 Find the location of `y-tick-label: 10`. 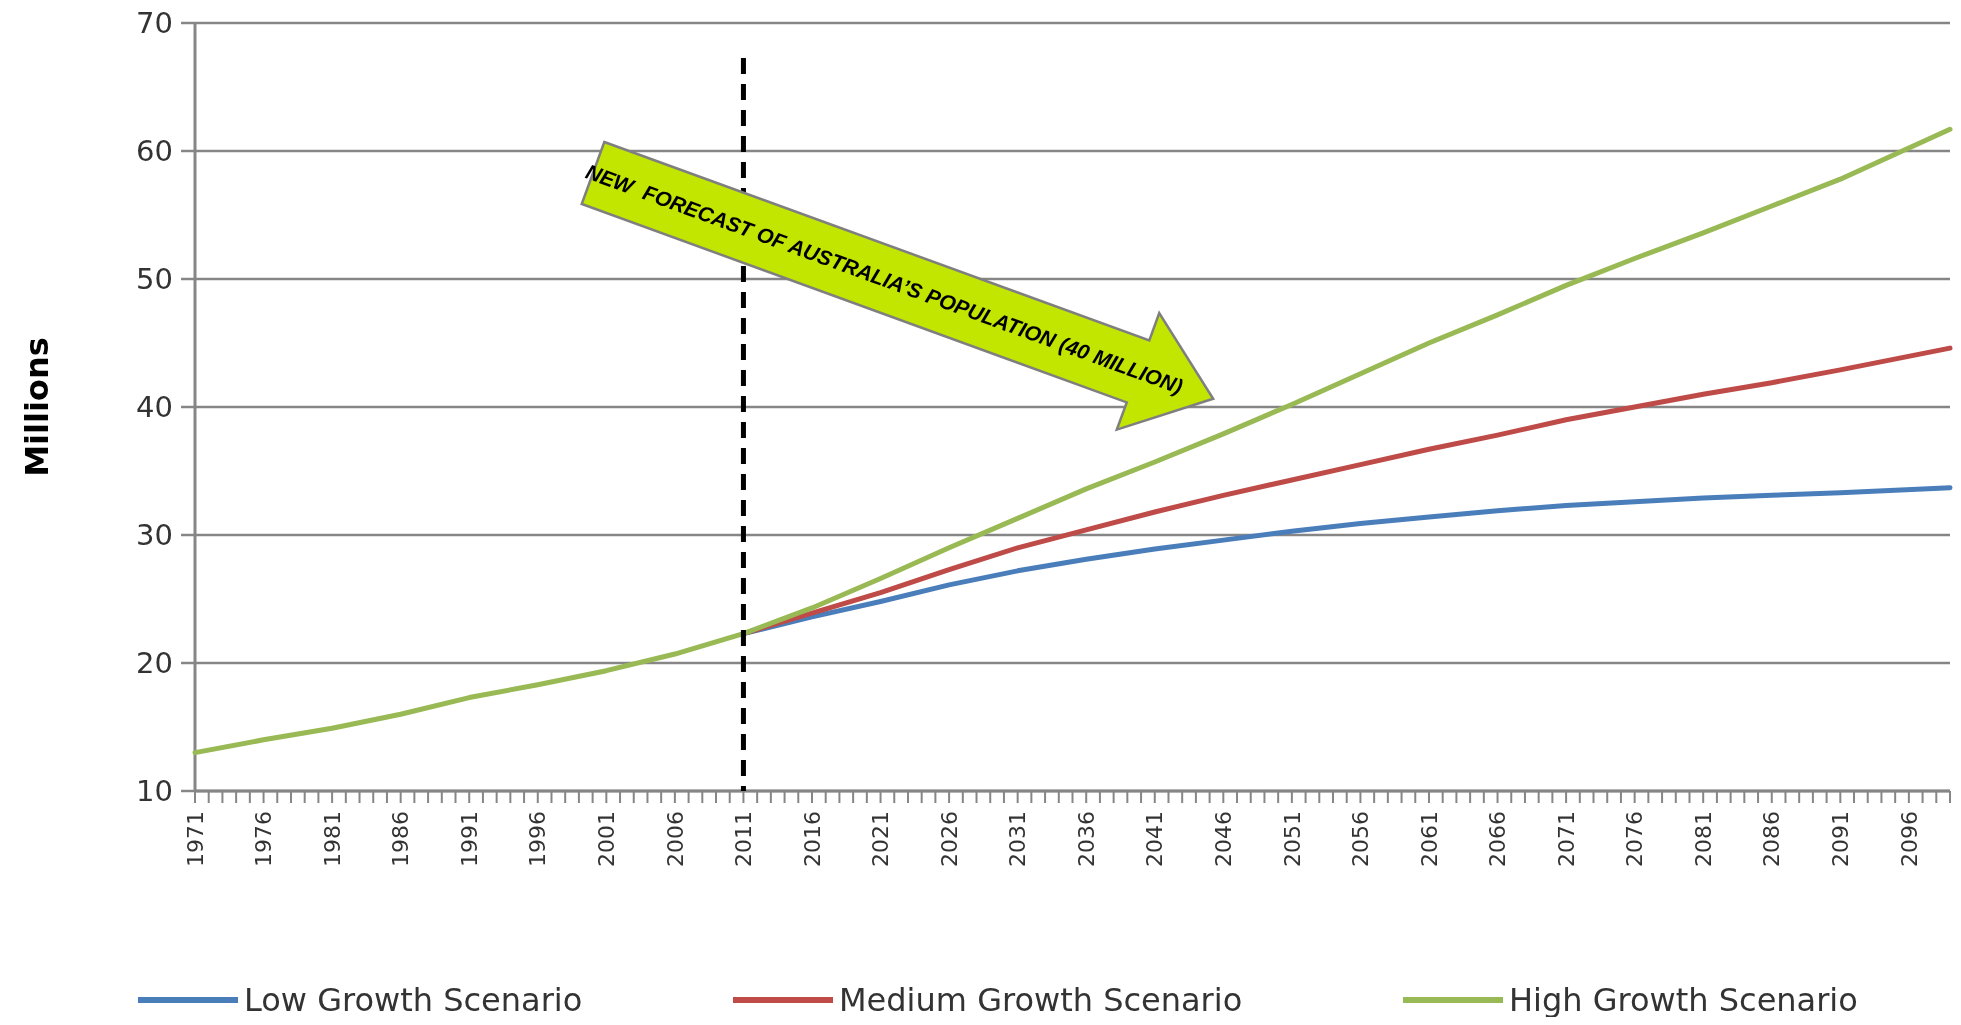

y-tick-label: 10 is located at coordinates (154, 791).